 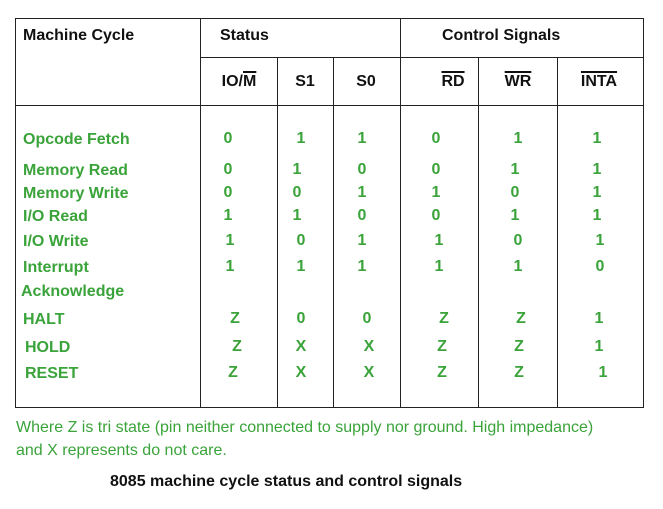 I want to click on table-border-right, so click(x=643, y=213).